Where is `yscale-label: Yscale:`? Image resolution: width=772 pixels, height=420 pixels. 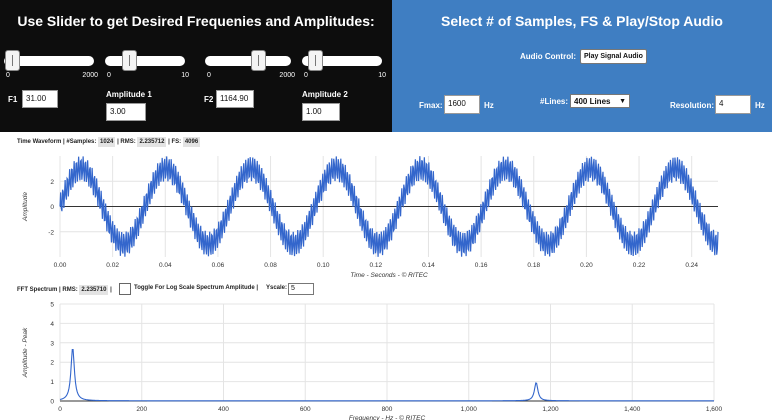 yscale-label: Yscale: is located at coordinates (277, 288).